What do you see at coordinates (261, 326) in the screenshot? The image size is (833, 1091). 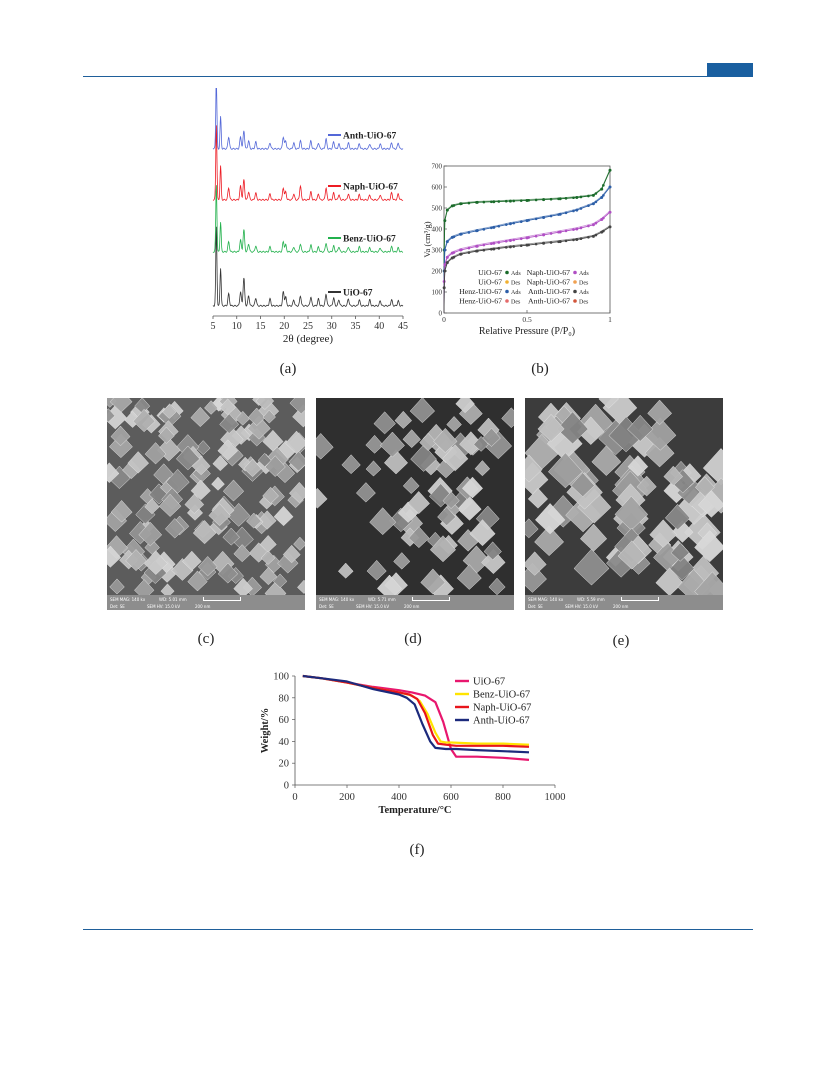 I see `x-tick-label: 15` at bounding box center [261, 326].